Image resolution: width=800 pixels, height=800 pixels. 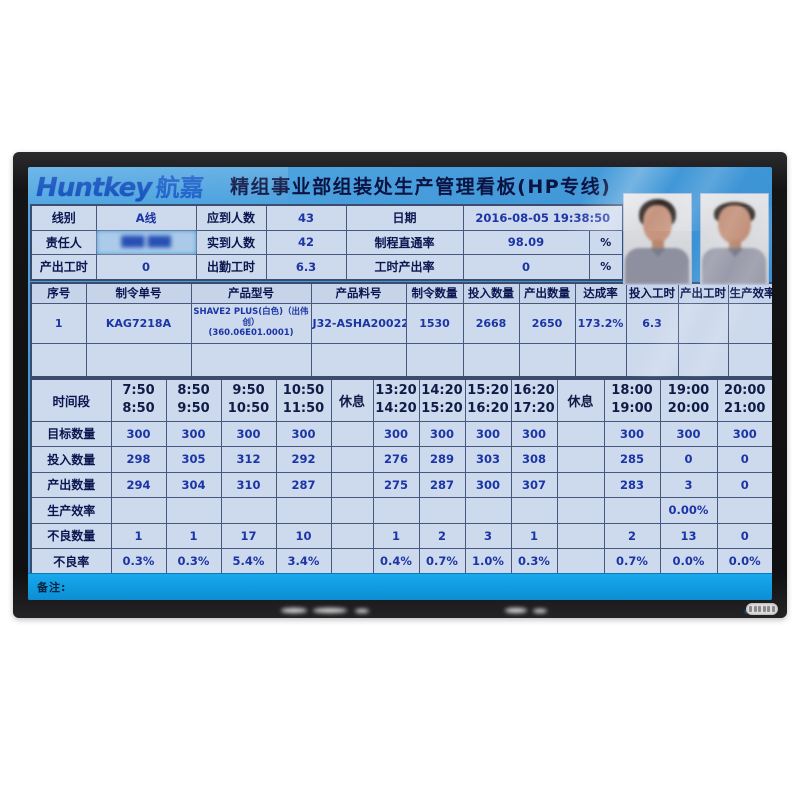 I want to click on info-label: 责任人, so click(x=63, y=242).